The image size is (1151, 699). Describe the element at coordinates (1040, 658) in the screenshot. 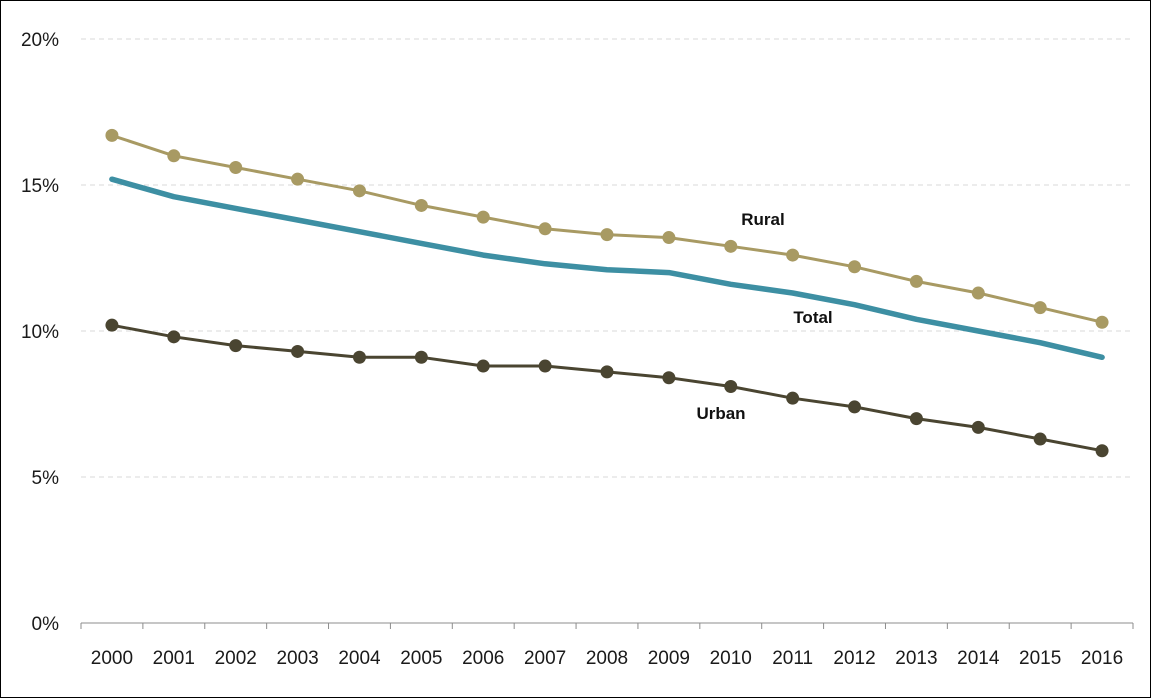

I see `x-tick-label: 2015` at that location.